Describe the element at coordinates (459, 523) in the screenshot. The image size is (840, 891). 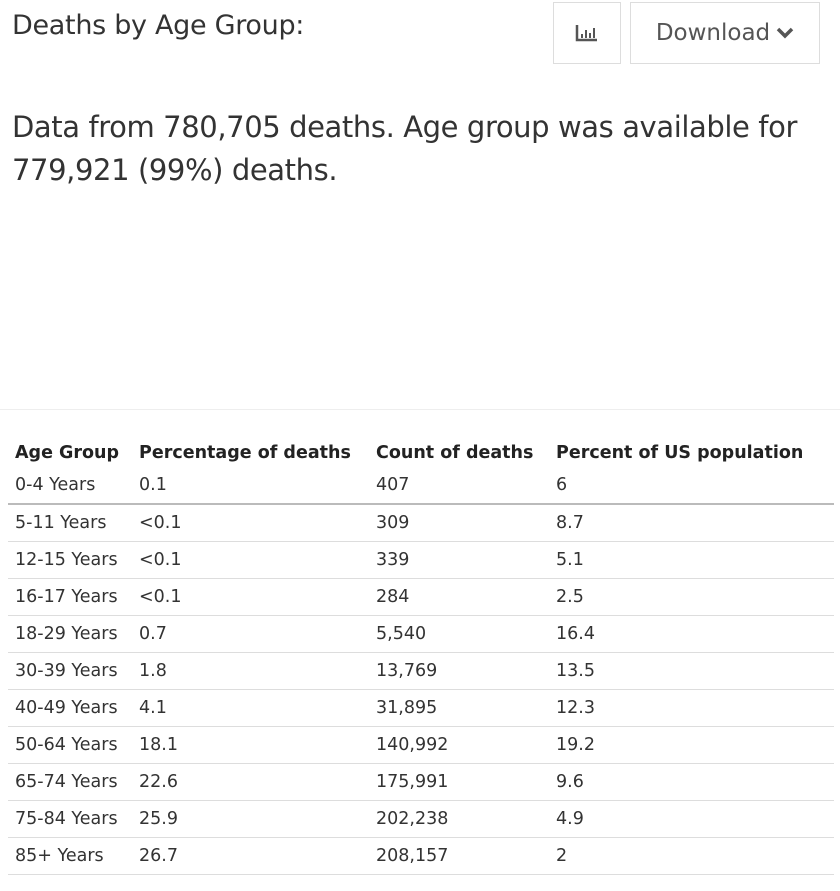
I see `table-cell: 309` at that location.